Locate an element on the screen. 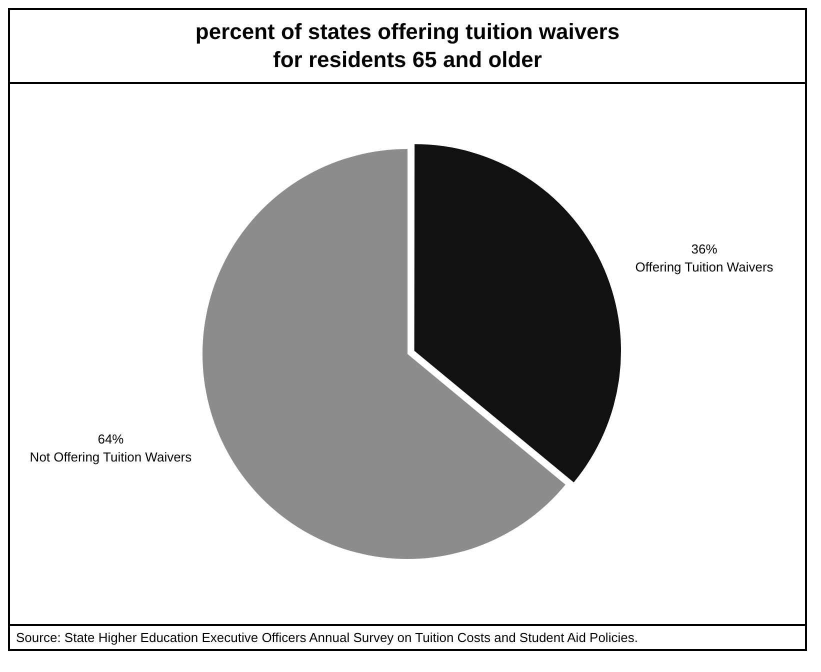 Image resolution: width=821 pixels, height=672 pixels. chart-title: percent of states offering tuition waivers for residents 65 and older is located at coordinates (407, 47).